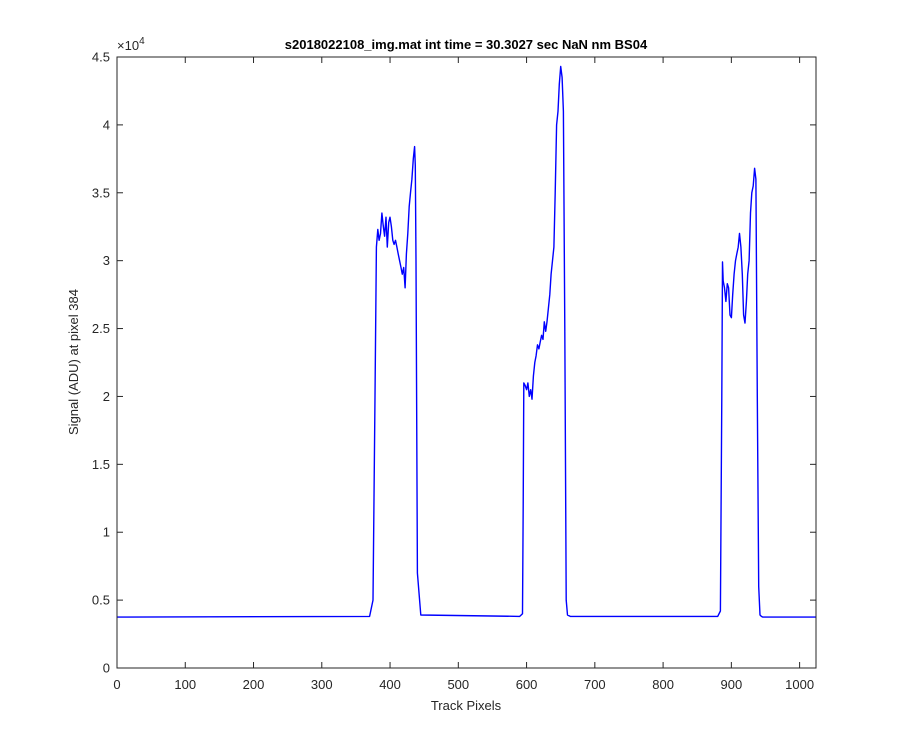 The height and width of the screenshot is (750, 900). What do you see at coordinates (322, 684) in the screenshot?
I see `x-tick-label: 300` at bounding box center [322, 684].